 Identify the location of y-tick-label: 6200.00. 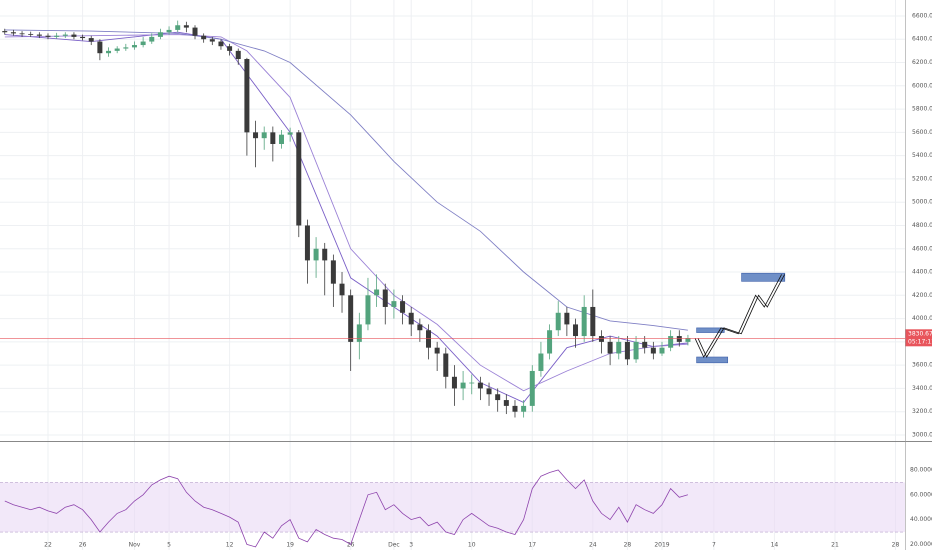
(922, 62).